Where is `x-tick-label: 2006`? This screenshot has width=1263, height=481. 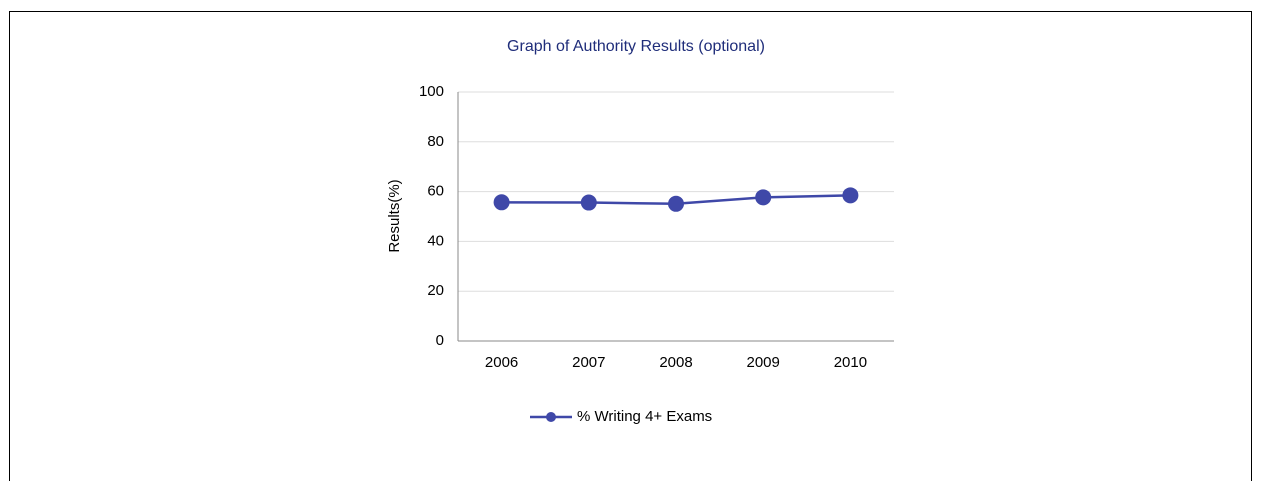 x-tick-label: 2006 is located at coordinates (501, 362).